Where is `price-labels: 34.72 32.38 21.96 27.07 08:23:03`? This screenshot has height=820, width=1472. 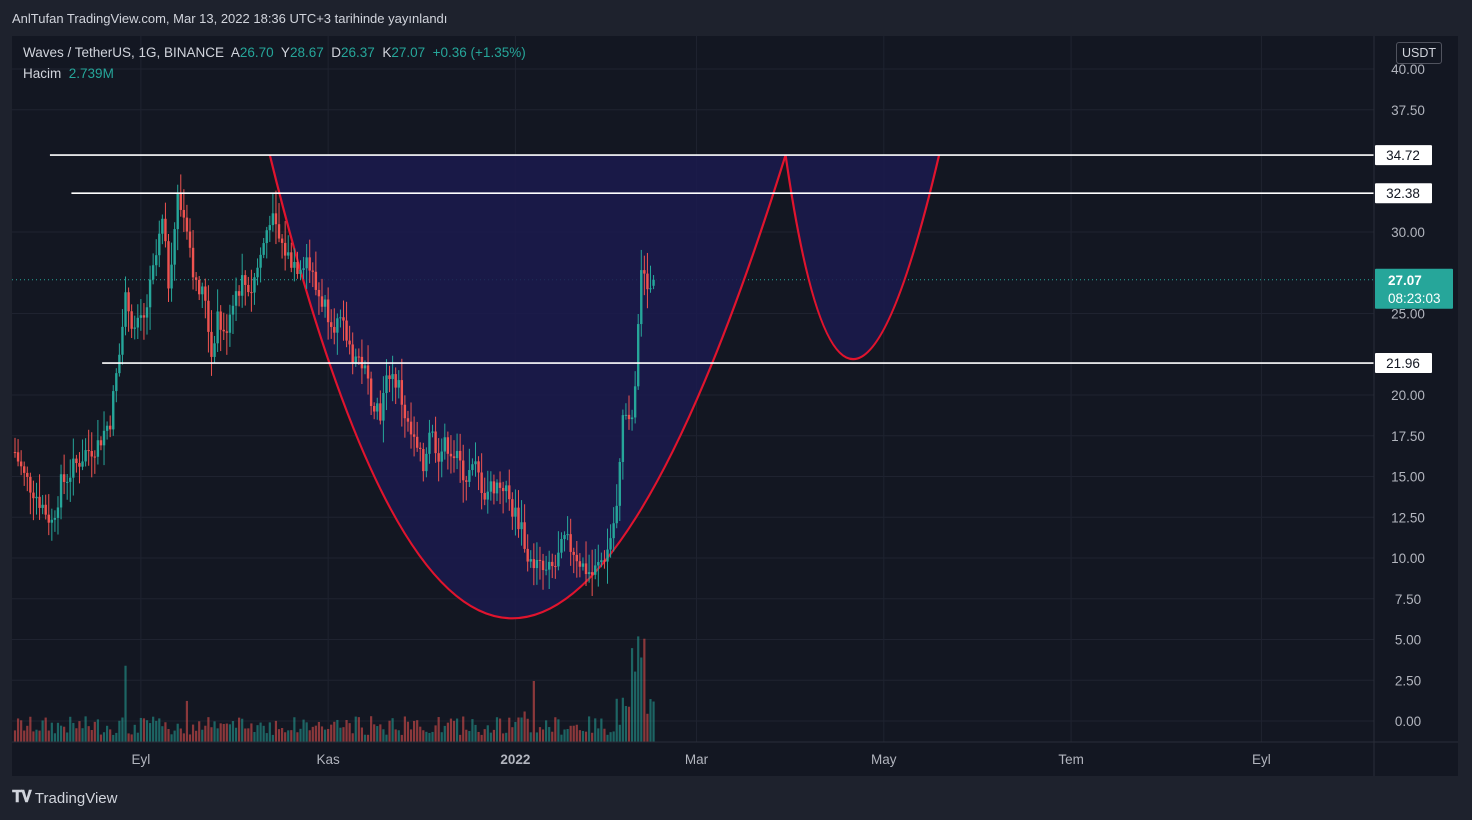 price-labels: 34.72 32.38 21.96 27.07 08:23:03 is located at coordinates (1414, 259).